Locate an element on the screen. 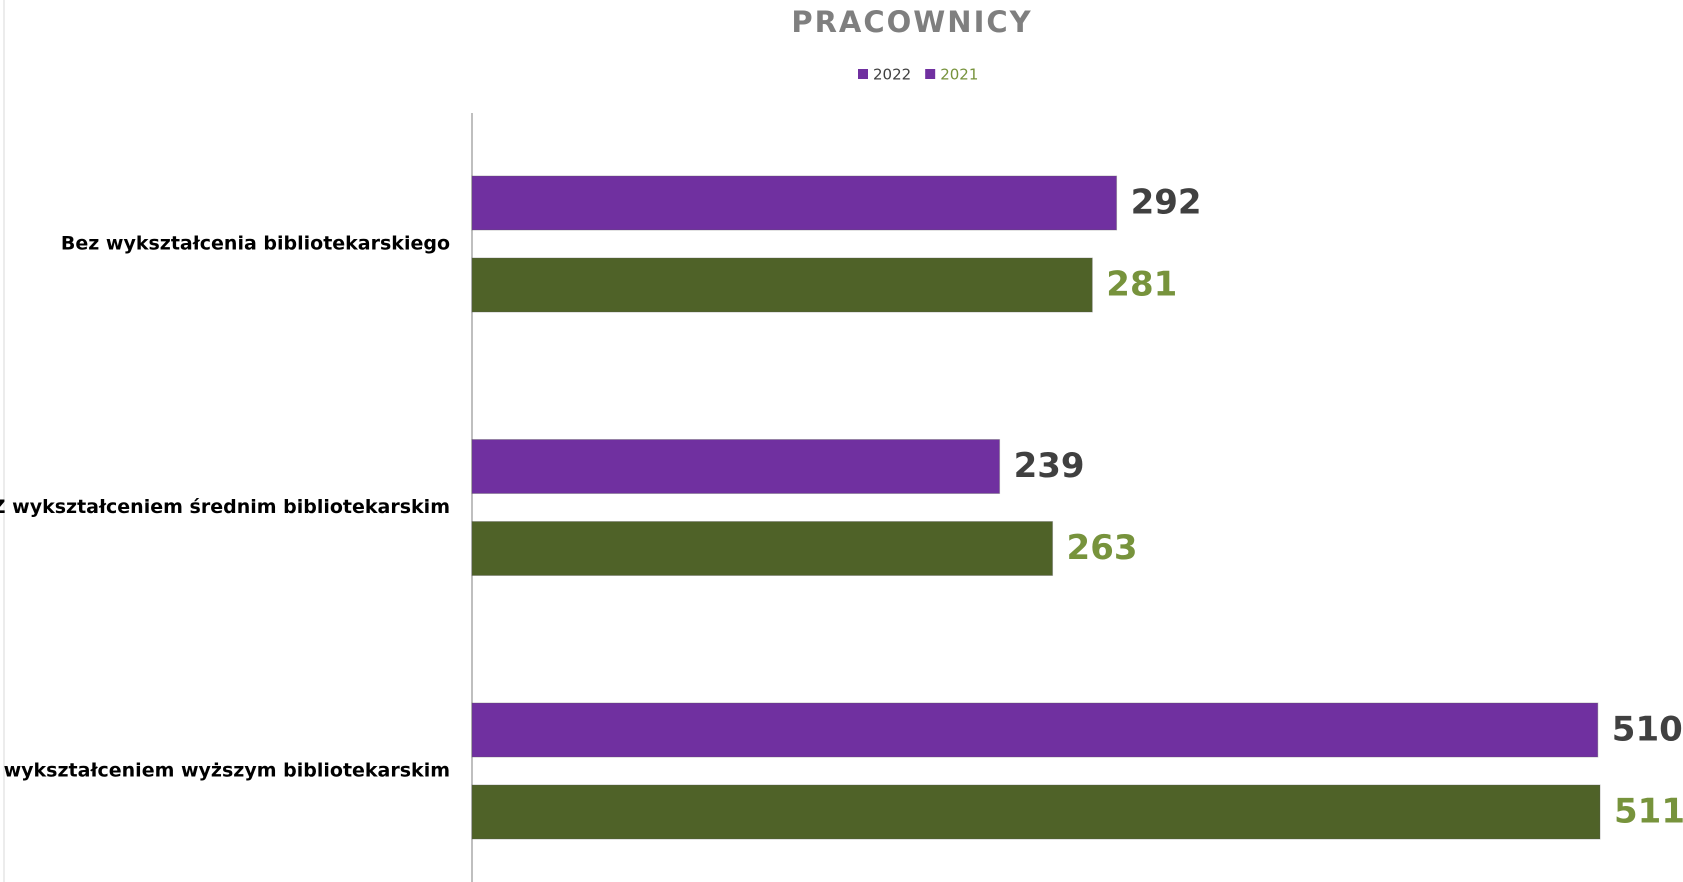 The height and width of the screenshot is (882, 1683). value-label: 263 is located at coordinates (1102, 548).